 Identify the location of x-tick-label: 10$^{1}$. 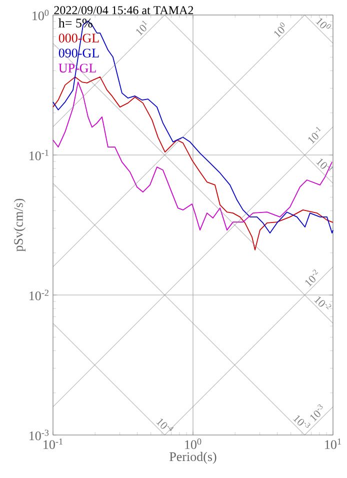
(333, 444).